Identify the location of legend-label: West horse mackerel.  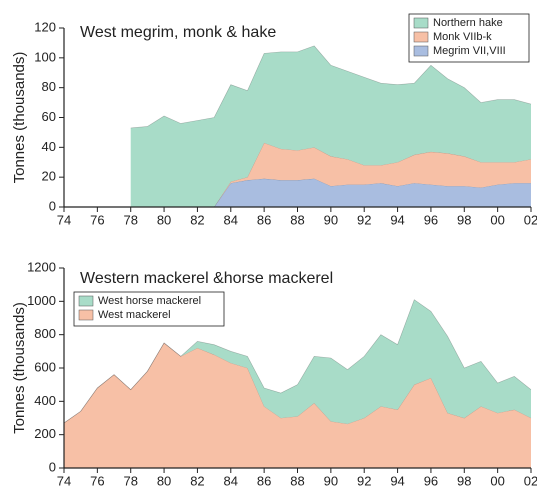
(149, 301).